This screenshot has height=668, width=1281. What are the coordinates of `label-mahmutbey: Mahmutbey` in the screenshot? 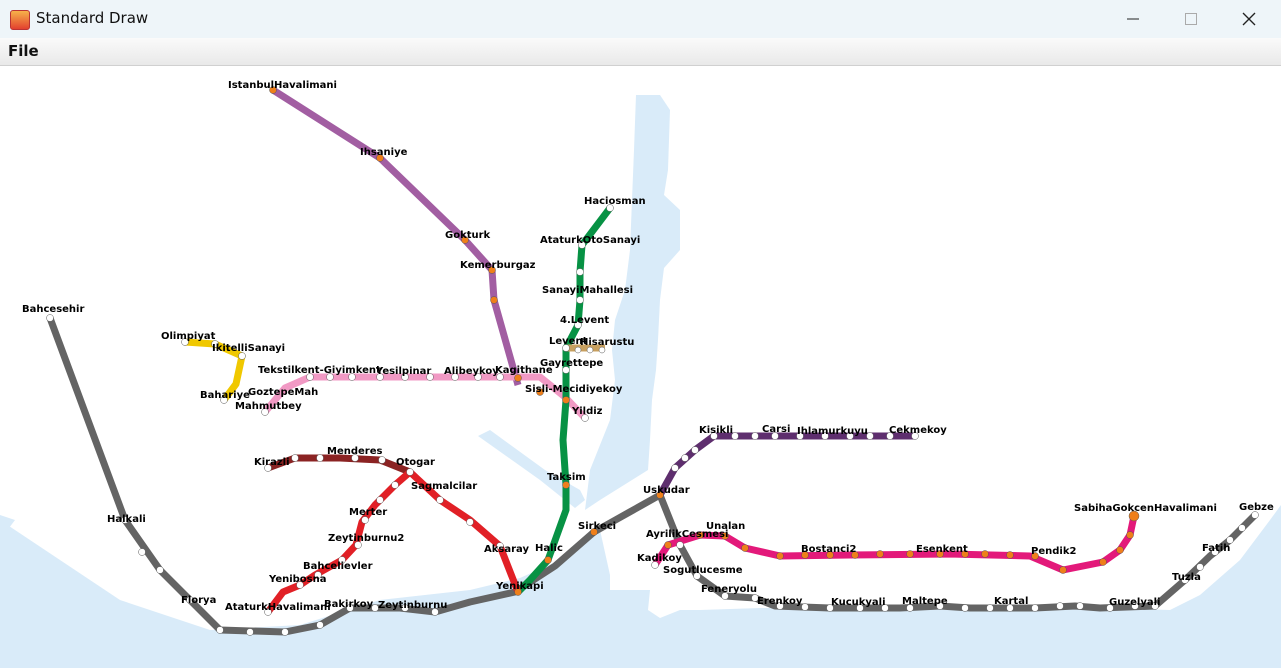 It's located at (268, 406).